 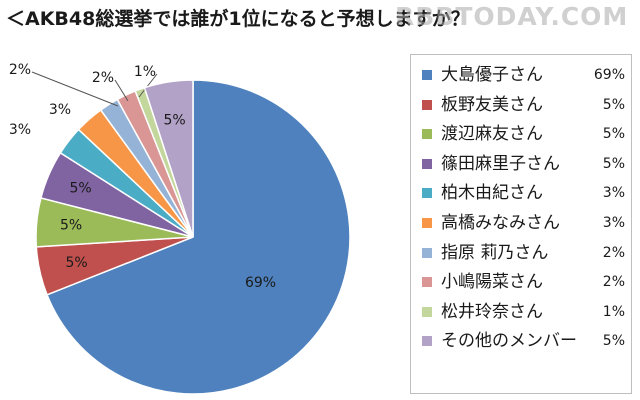 I want to click on pie-data-label-8: 2%, so click(x=103, y=78).